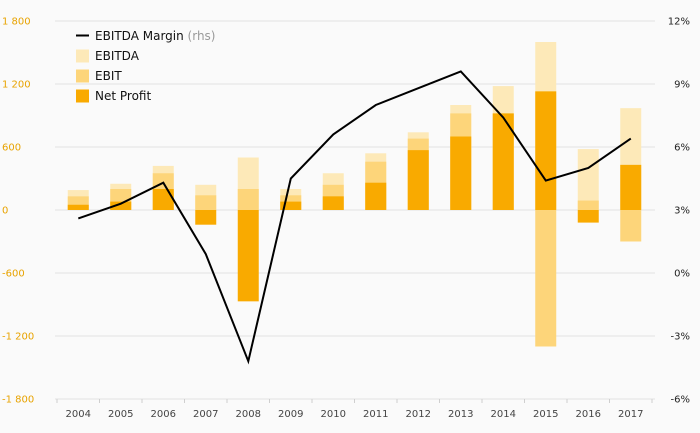 The width and height of the screenshot is (700, 433). Describe the element at coordinates (682, 85) in the screenshot. I see `right-tick-label: 9%` at that location.